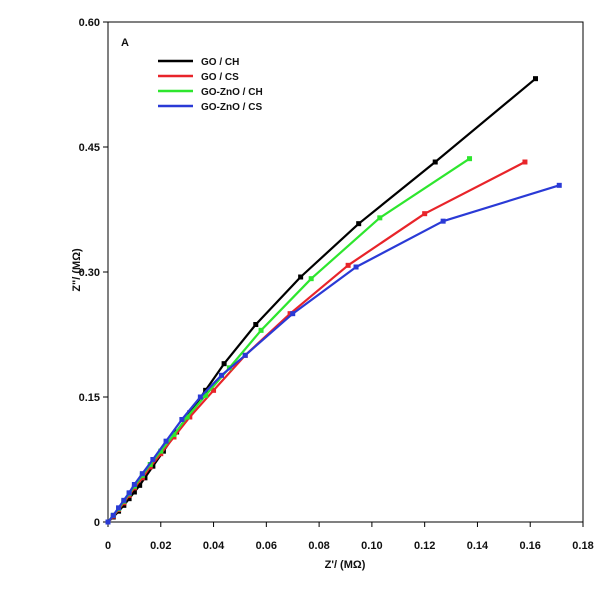 This screenshot has height=595, width=600. Describe the element at coordinates (424, 546) in the screenshot. I see `x-tick-label: 0.12` at that location.